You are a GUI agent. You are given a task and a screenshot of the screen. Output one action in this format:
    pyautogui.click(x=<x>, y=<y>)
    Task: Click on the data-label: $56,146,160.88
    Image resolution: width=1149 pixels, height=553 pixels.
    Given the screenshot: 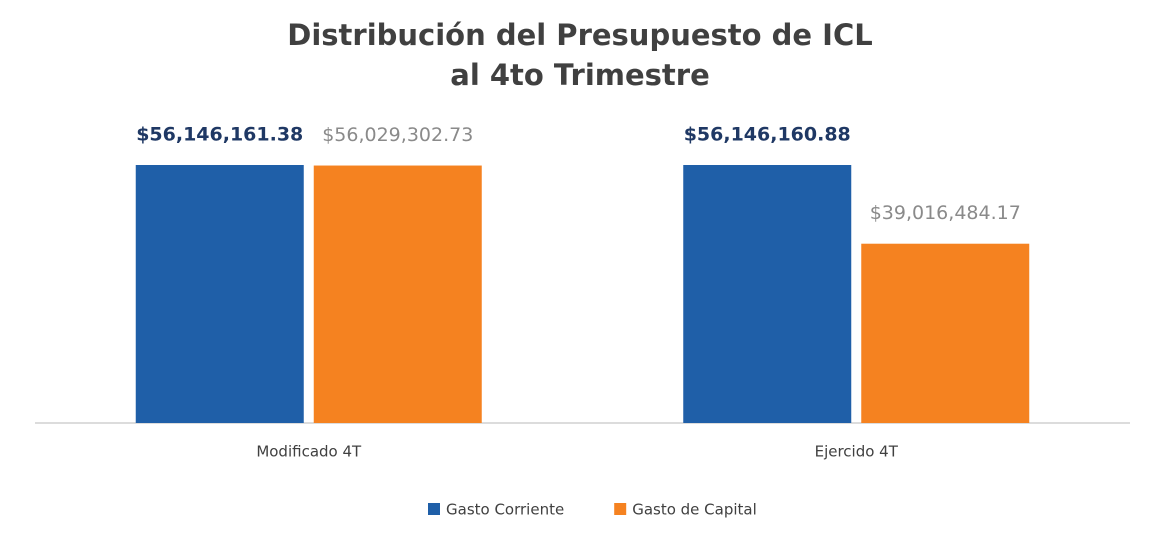 What is the action you would take?
    pyautogui.click(x=767, y=135)
    